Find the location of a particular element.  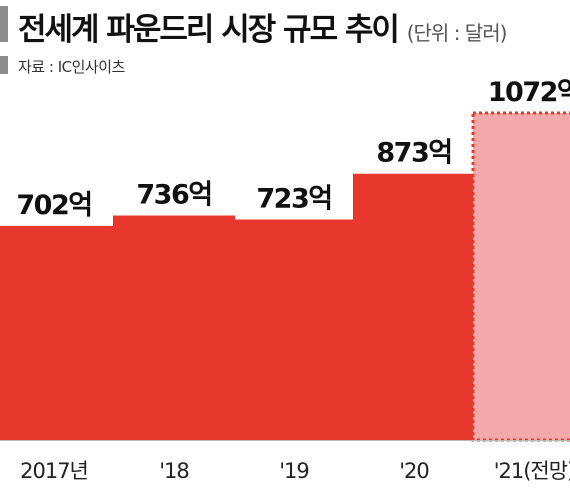

unit-label: (단위 : 달러) is located at coordinates (457, 33).